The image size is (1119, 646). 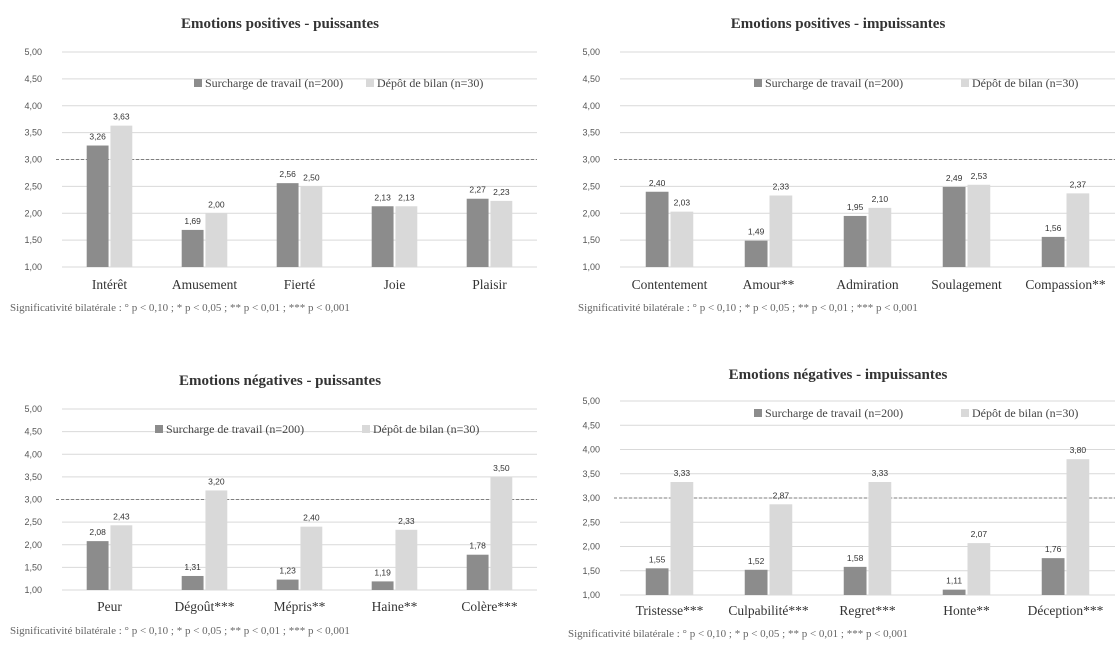 What do you see at coordinates (192, 567) in the screenshot?
I see `data-label: 1,31` at bounding box center [192, 567].